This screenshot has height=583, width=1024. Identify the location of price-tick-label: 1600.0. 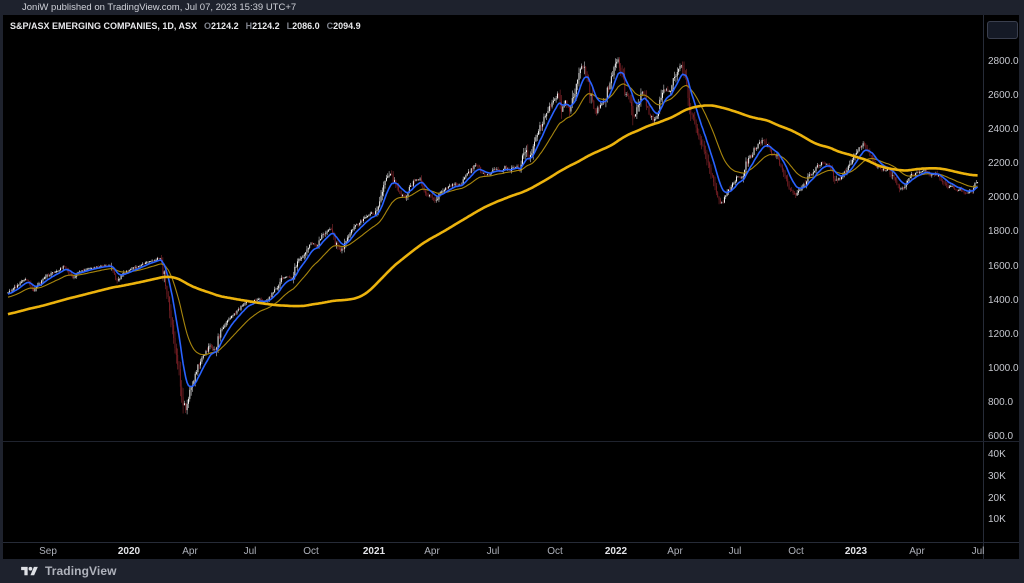
(1003, 266).